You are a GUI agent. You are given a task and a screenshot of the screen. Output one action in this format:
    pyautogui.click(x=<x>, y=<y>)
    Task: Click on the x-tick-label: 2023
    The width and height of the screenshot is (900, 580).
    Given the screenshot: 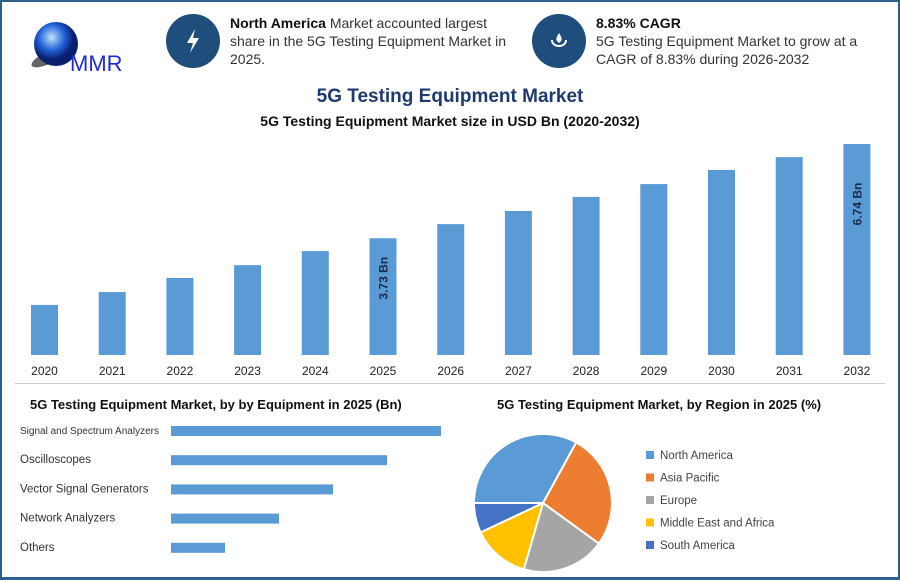 What is the action you would take?
    pyautogui.click(x=247, y=371)
    